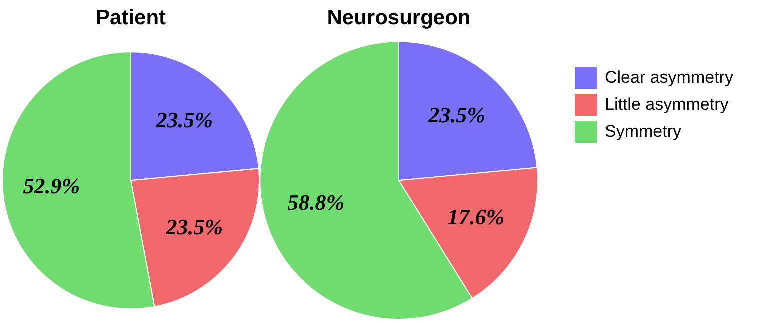  I want to click on data-label: 52.9%, so click(51, 186).